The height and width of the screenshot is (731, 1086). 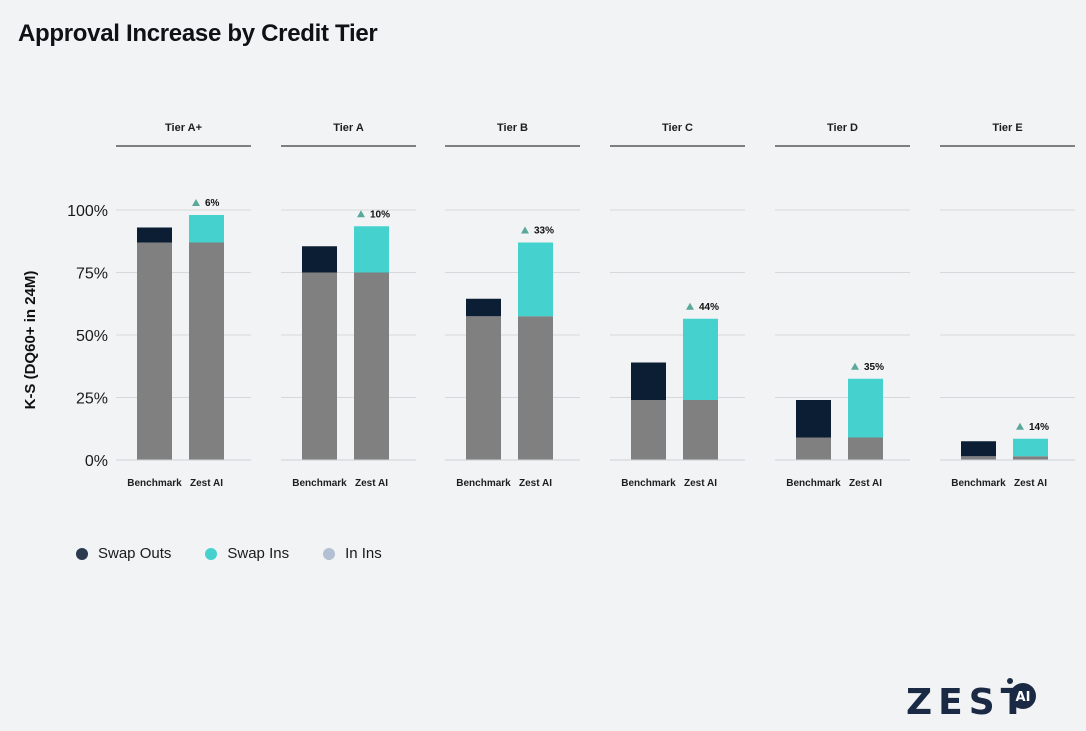 I want to click on y-tick-label: 0%, so click(x=96, y=461).